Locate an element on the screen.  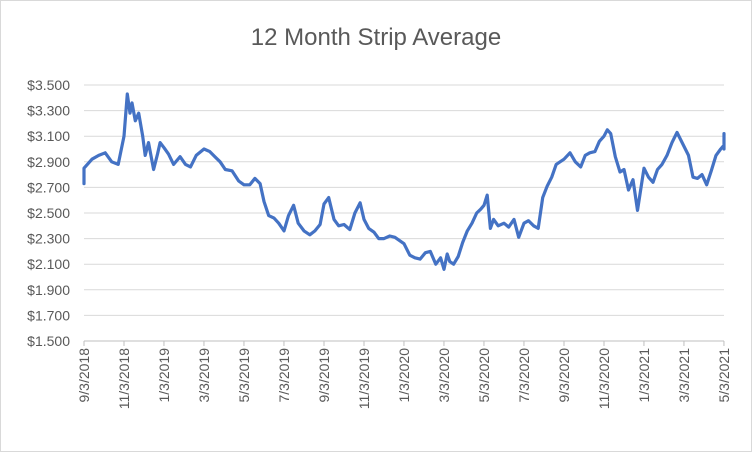
x-tick-label: 3/3/2019 is located at coordinates (204, 375).